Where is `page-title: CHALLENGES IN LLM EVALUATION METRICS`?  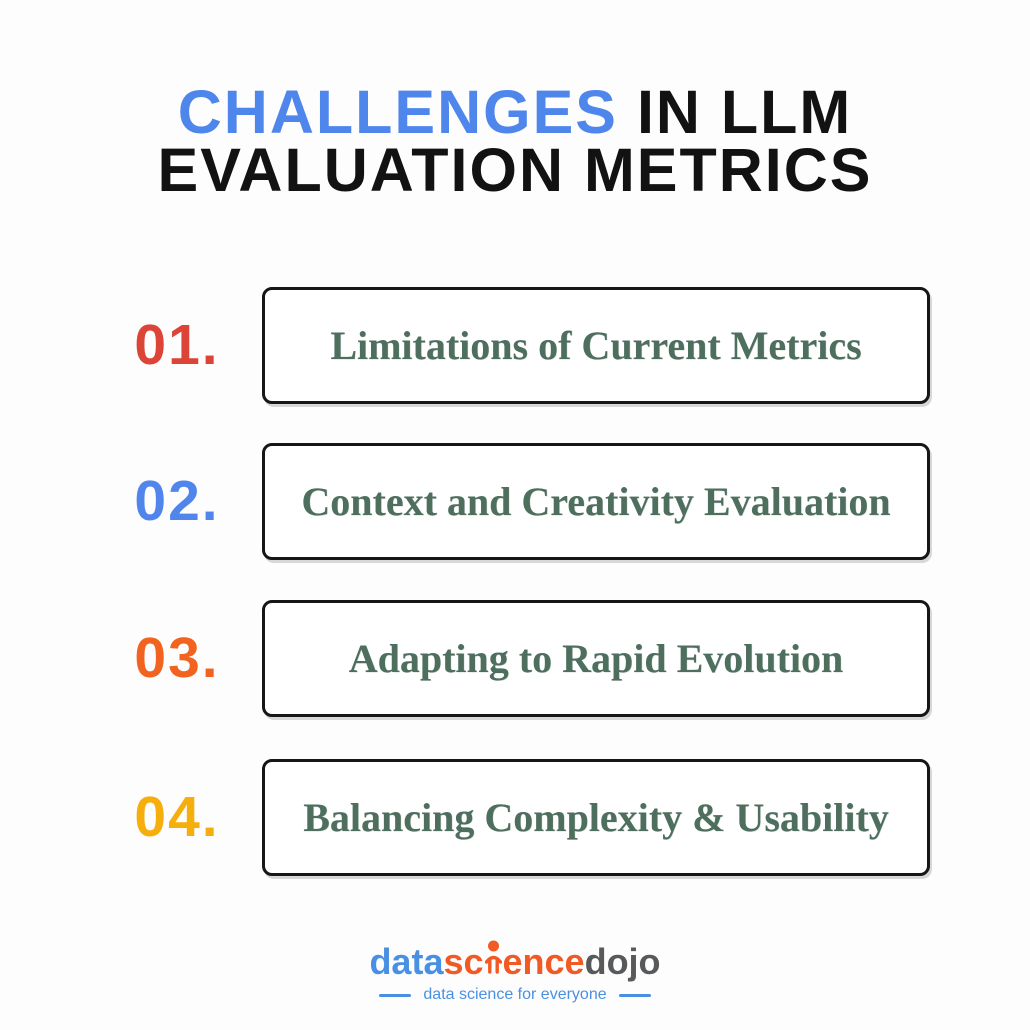 page-title: CHALLENGES IN LLM EVALUATION METRICS is located at coordinates (515, 141).